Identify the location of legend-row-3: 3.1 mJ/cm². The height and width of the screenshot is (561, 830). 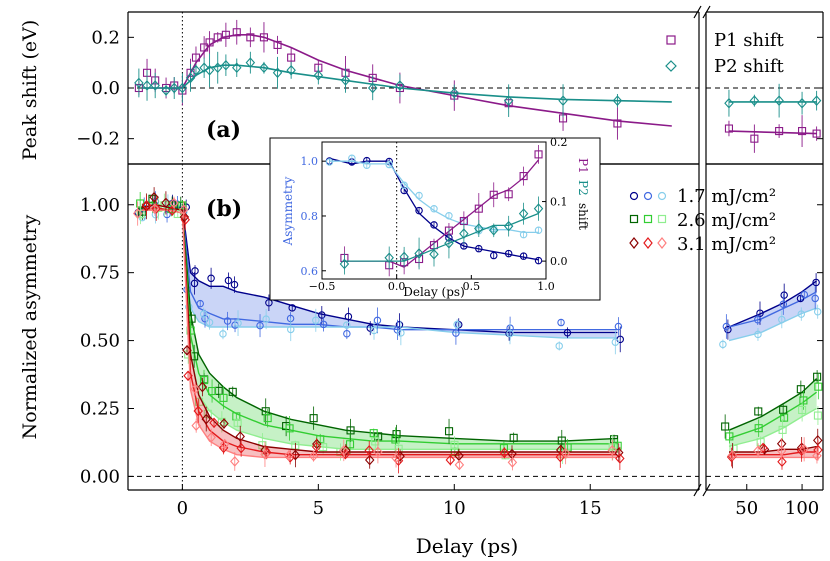
(702, 244).